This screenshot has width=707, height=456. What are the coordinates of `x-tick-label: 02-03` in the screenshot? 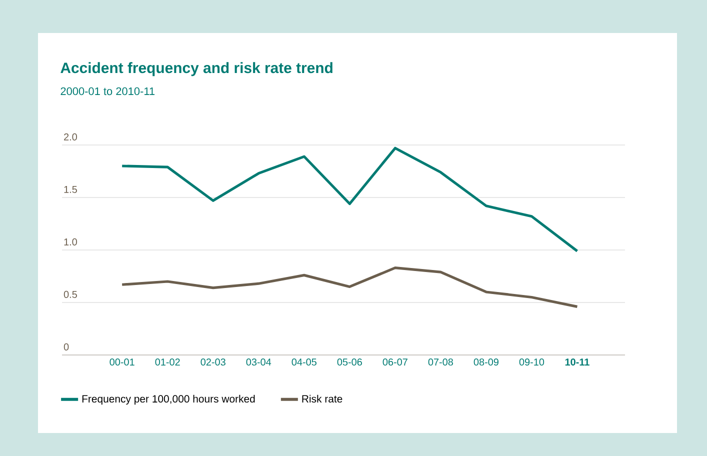 It's located at (213, 362).